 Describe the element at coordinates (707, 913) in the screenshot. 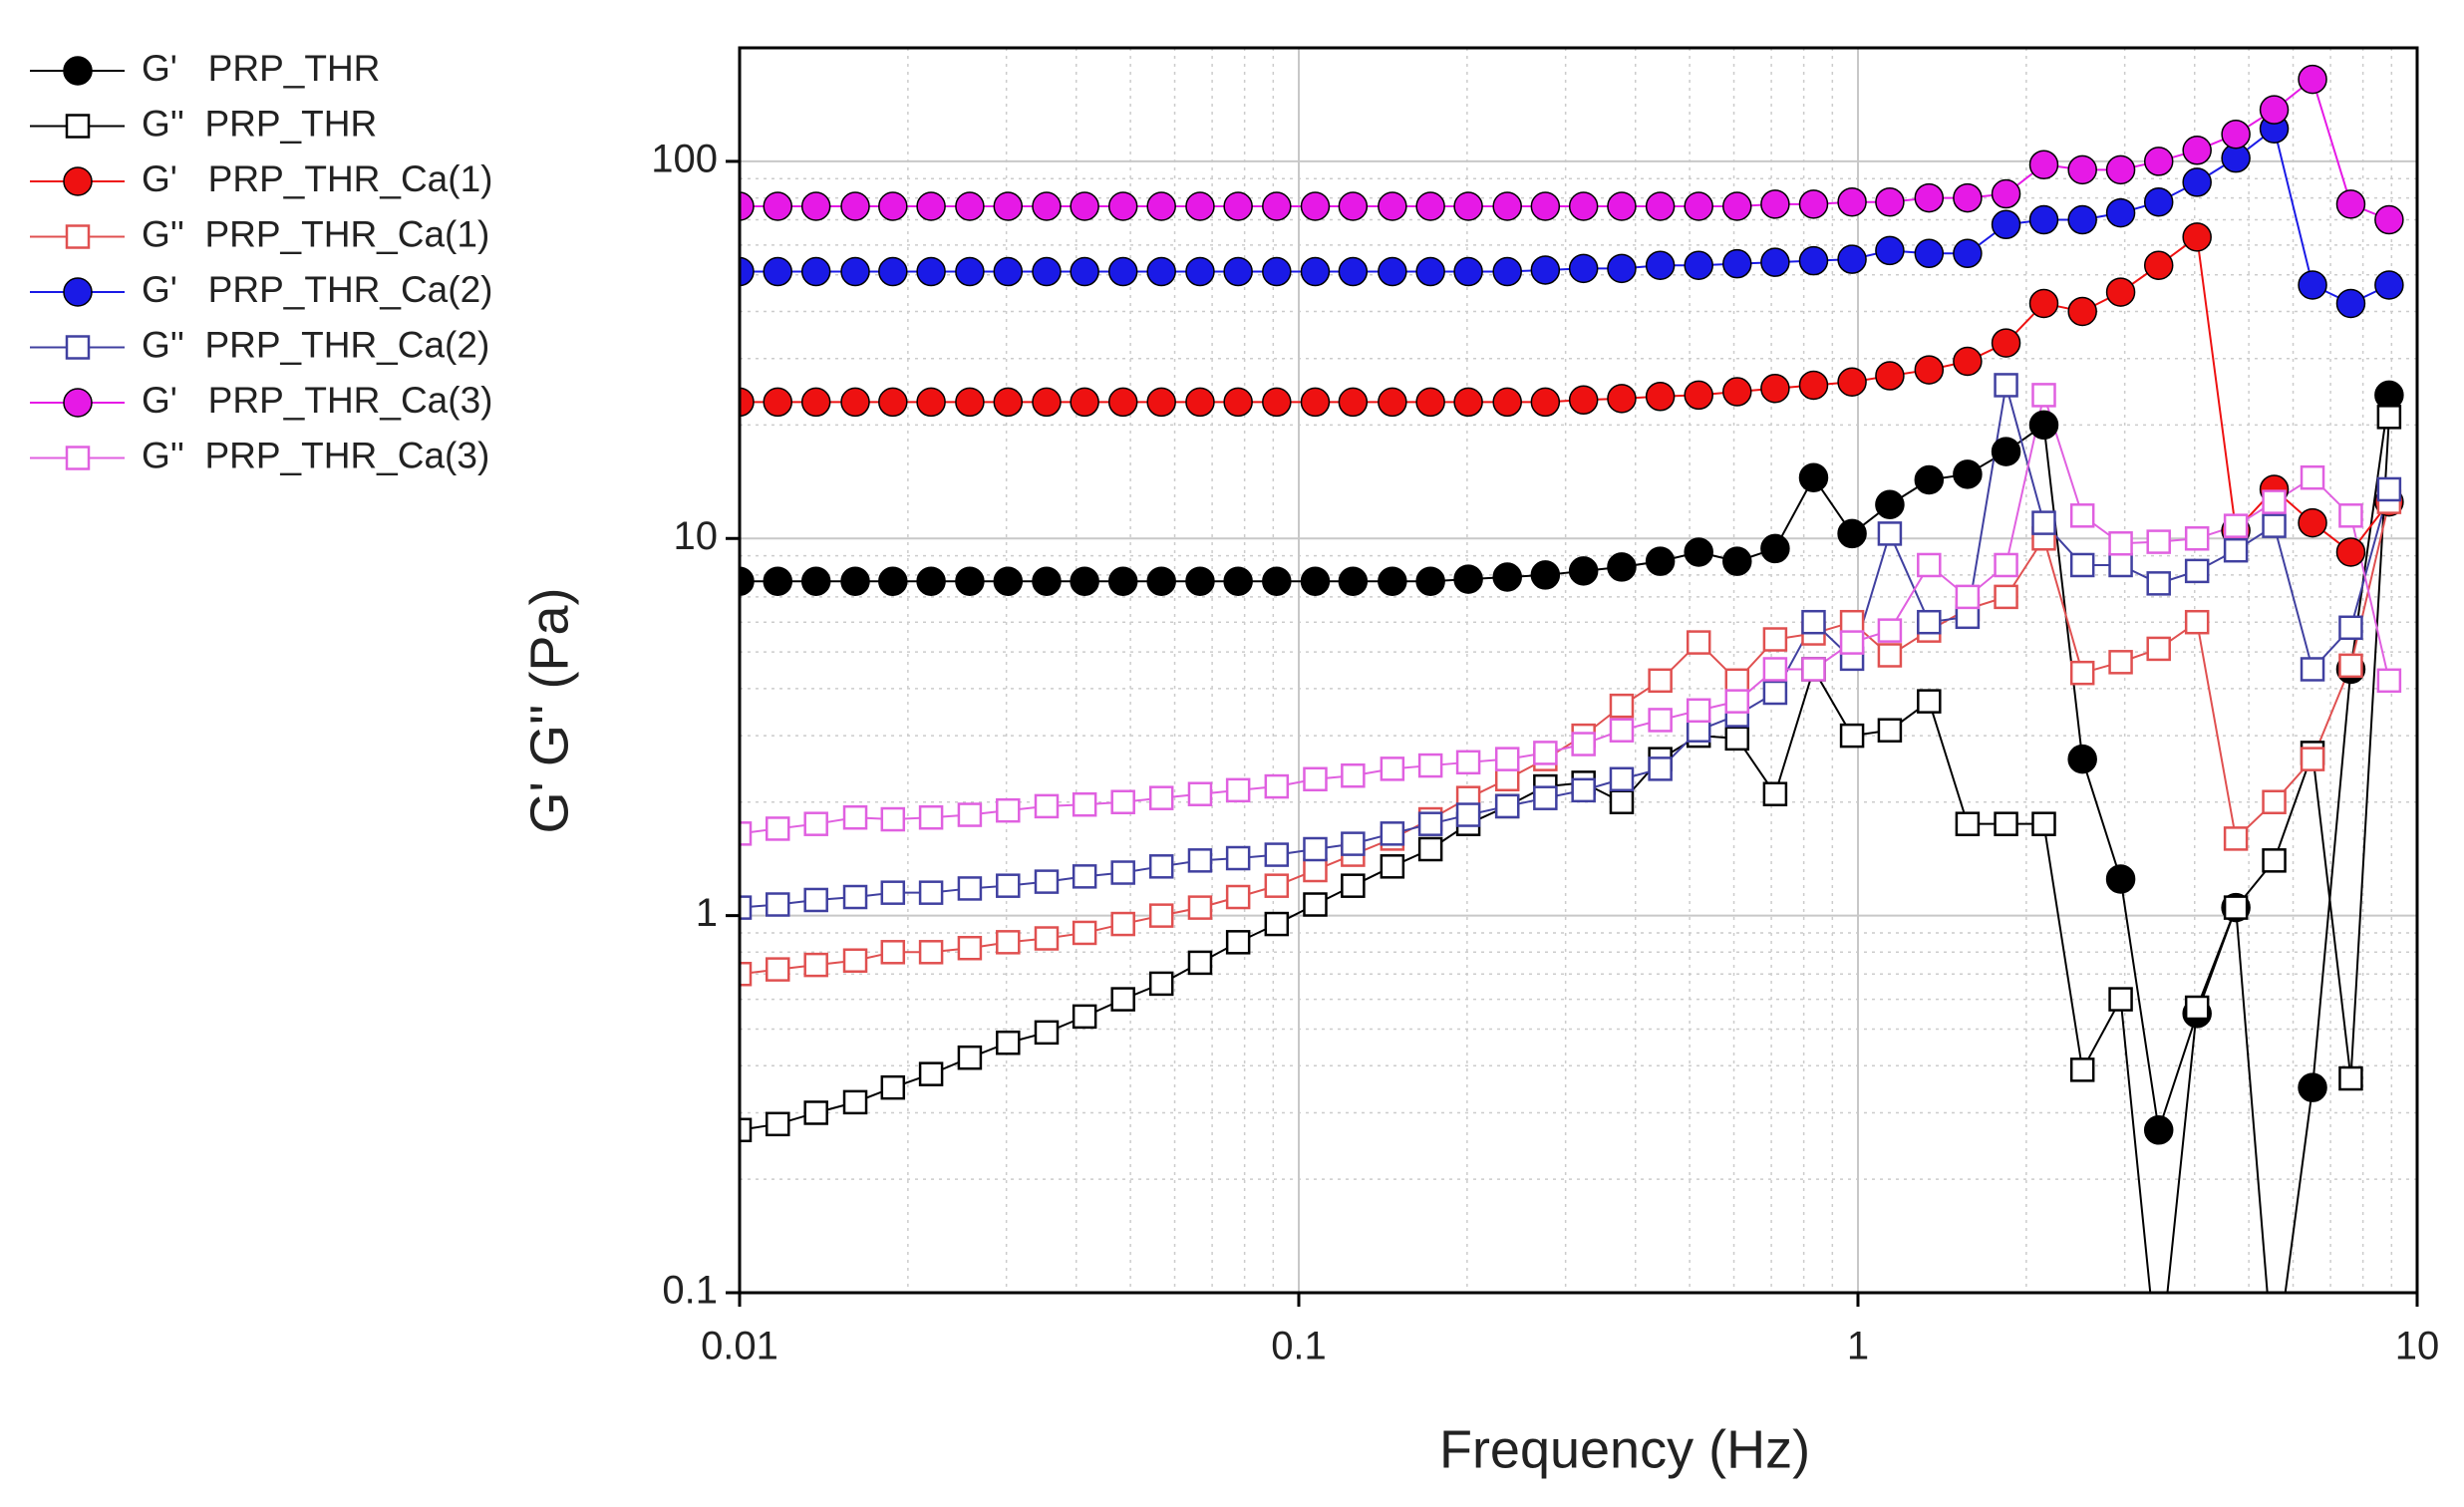

I see `y-tick-label: 1` at that location.